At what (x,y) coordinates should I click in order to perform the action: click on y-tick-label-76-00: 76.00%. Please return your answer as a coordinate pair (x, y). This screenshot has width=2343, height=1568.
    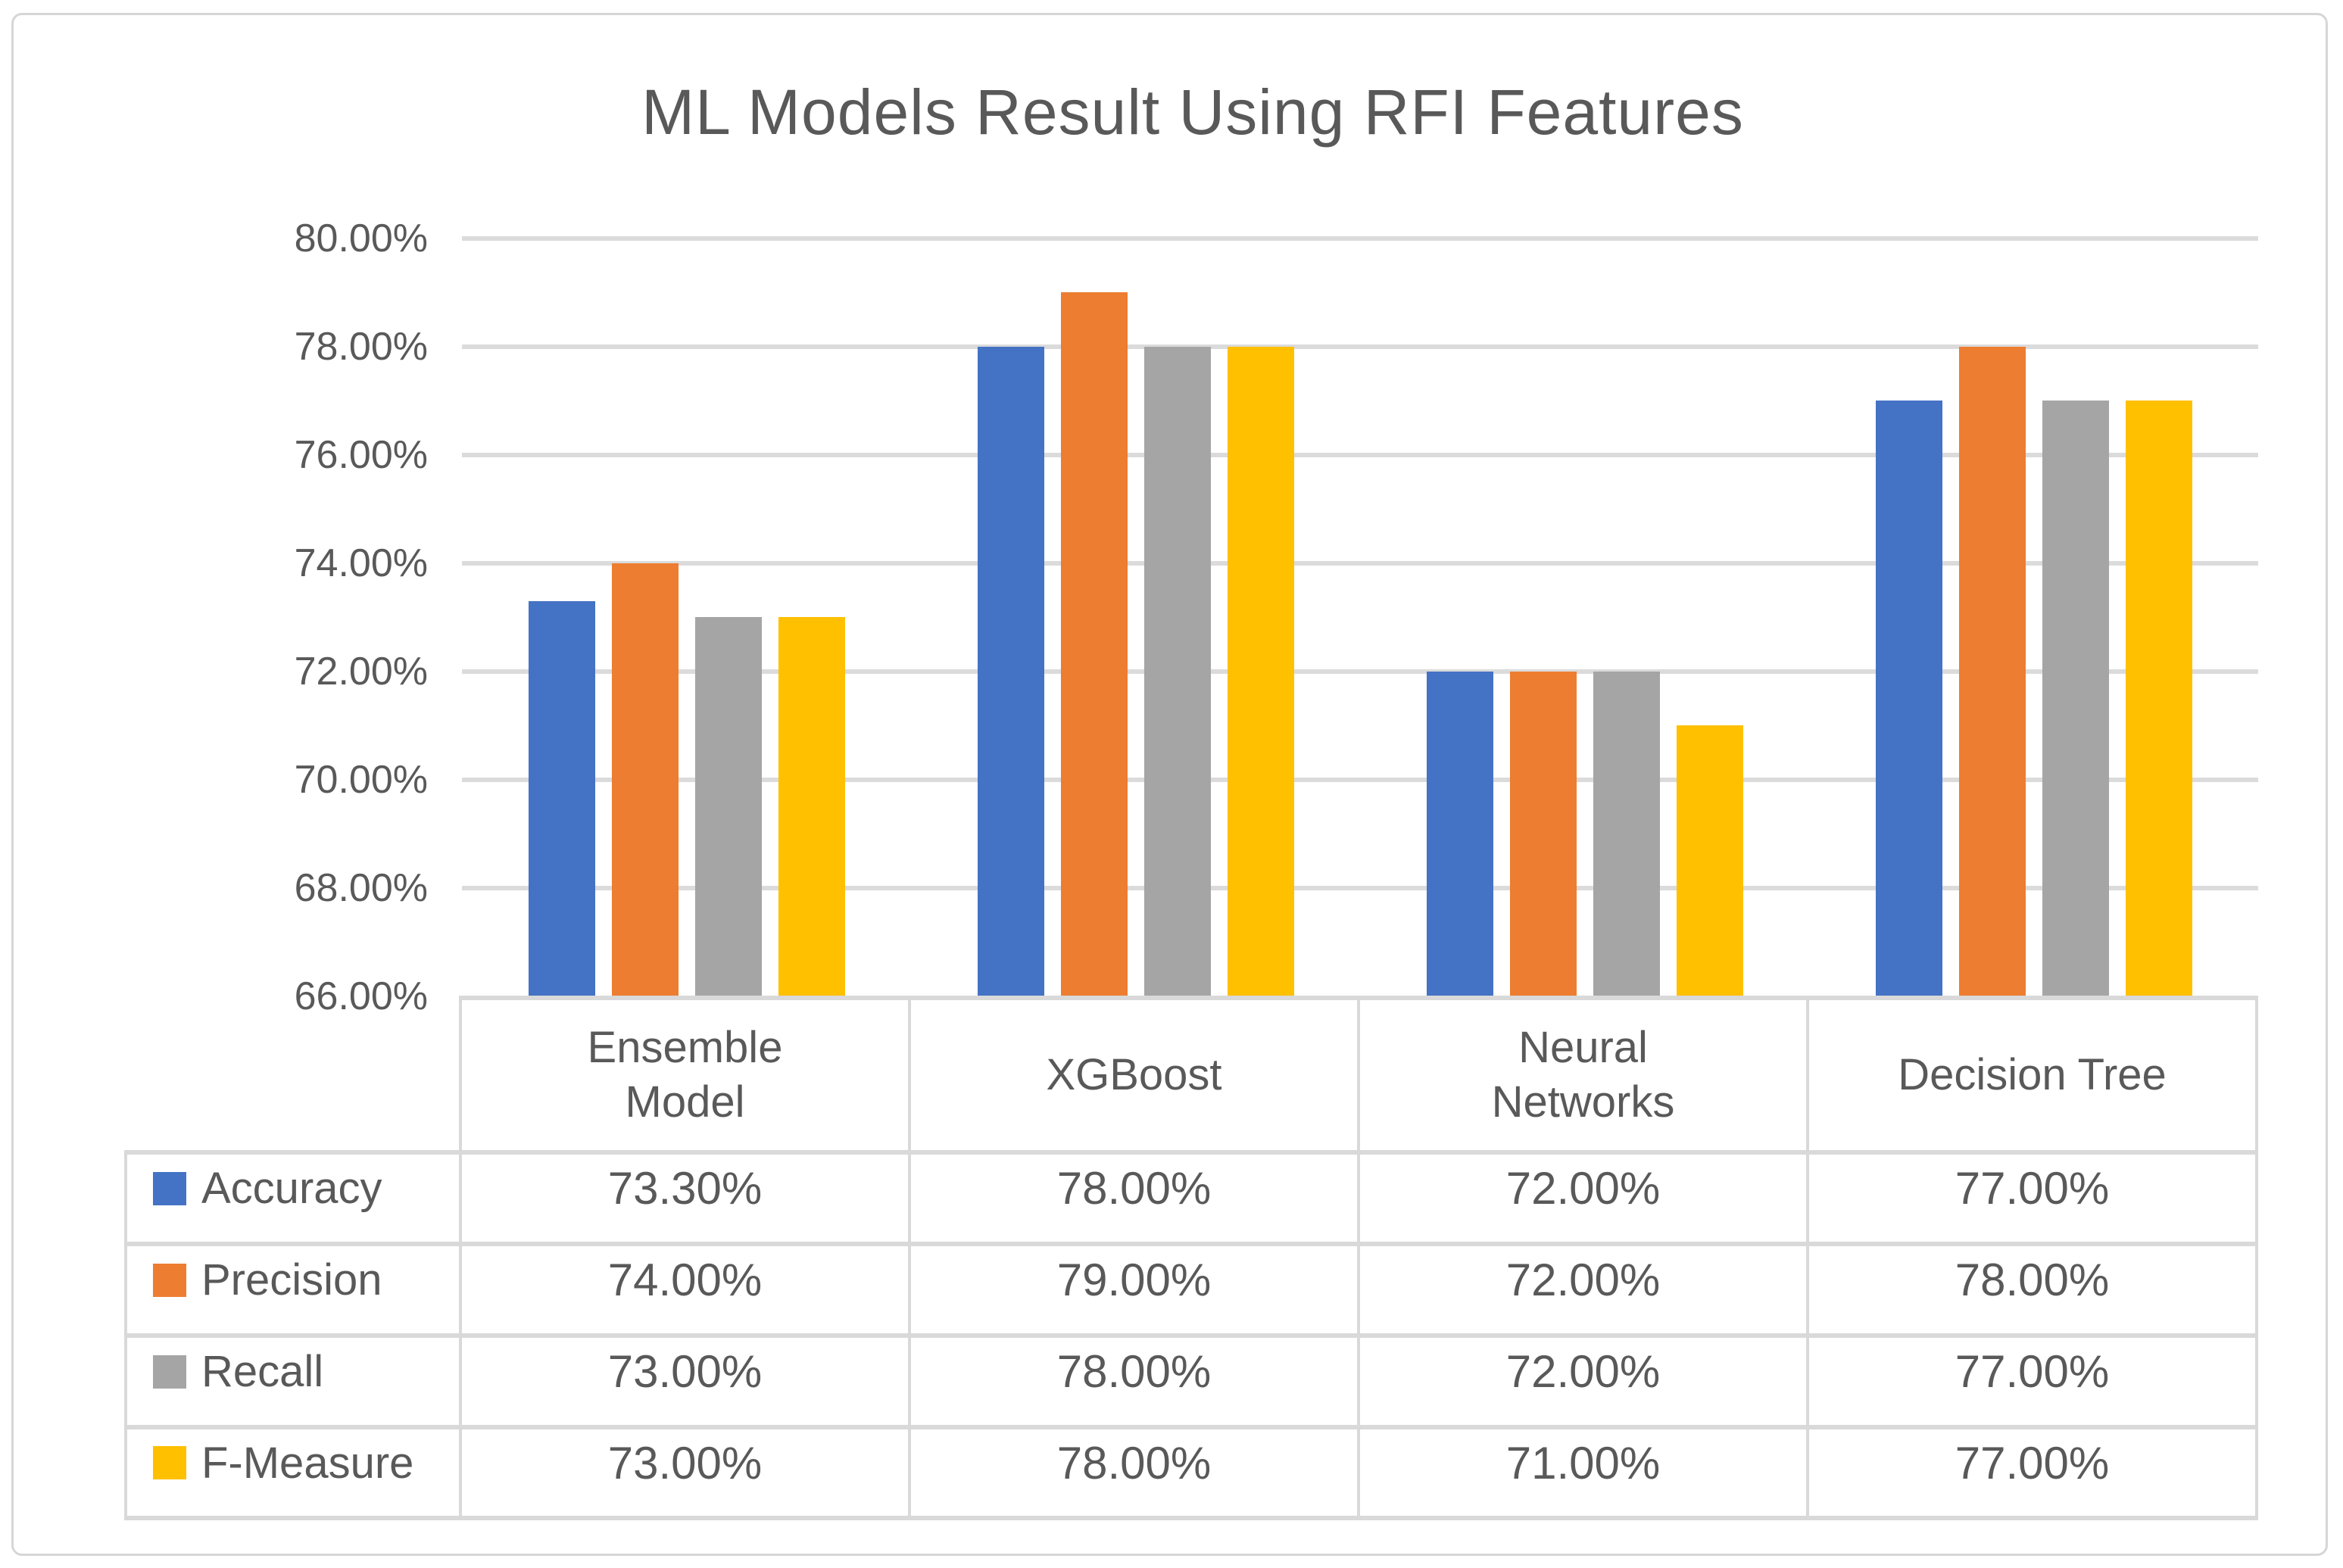
    Looking at the image, I should click on (361, 455).